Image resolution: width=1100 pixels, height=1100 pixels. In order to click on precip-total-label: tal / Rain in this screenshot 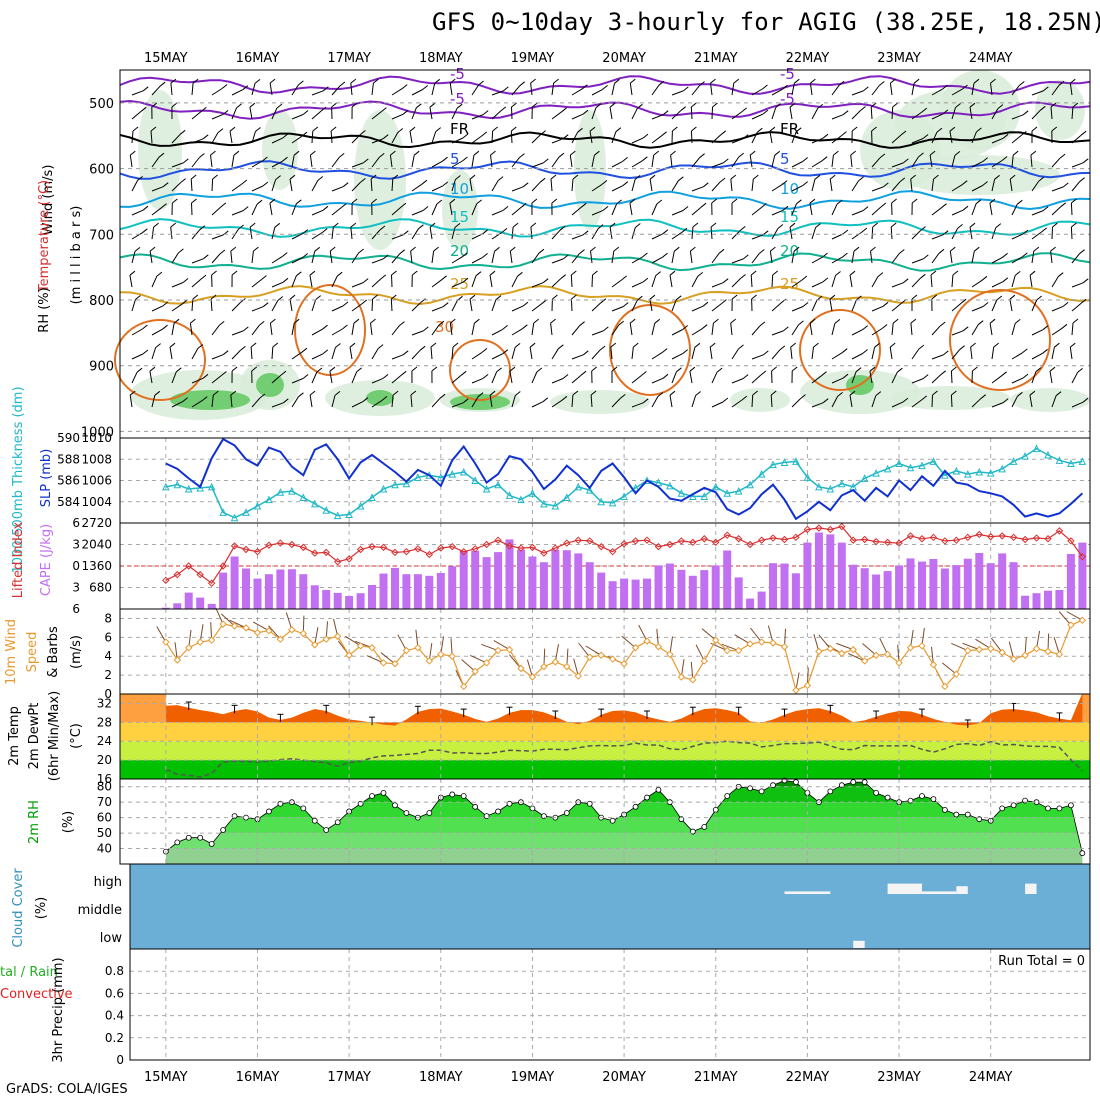, I will do `click(29, 972)`.